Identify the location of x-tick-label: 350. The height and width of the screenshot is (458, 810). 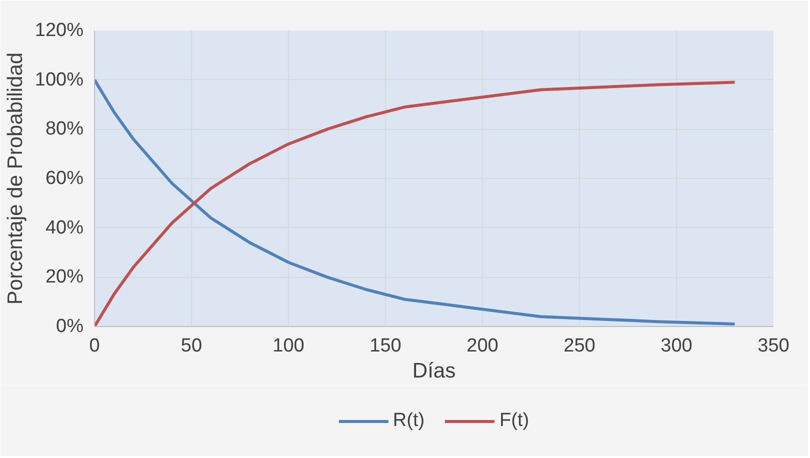
(774, 346).